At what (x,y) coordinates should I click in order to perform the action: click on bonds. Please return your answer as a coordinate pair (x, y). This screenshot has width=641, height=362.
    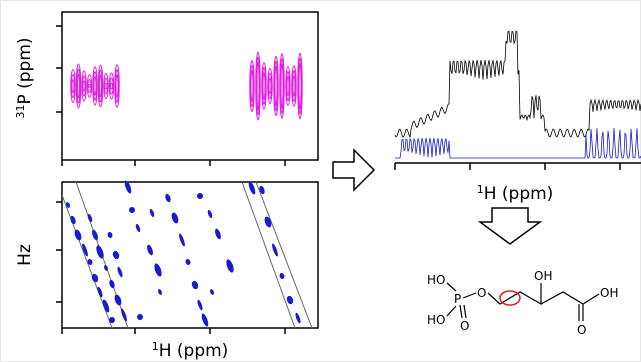
    Looking at the image, I should click on (523, 301).